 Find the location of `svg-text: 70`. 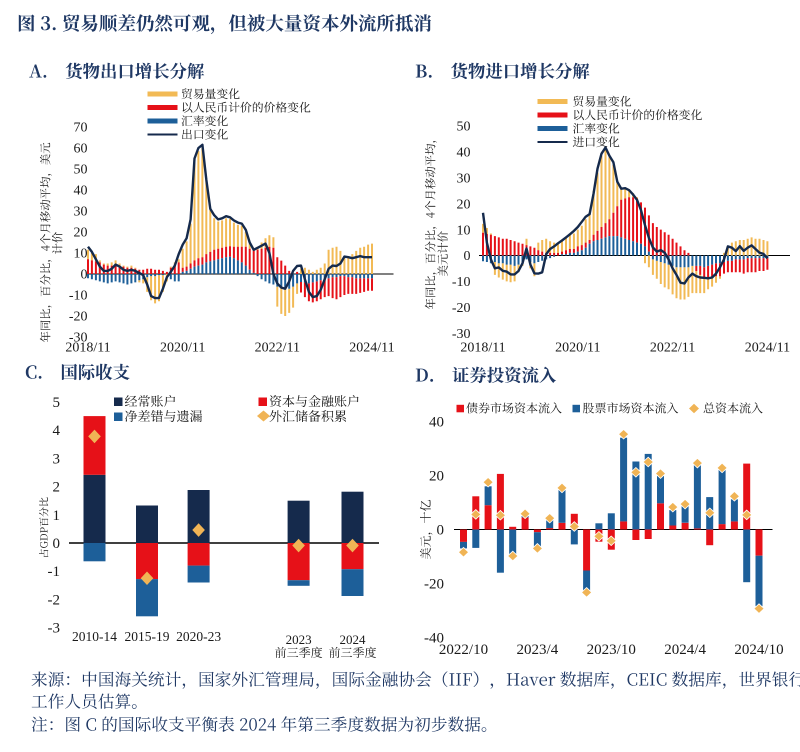

svg-text: 70 is located at coordinates (81, 128).